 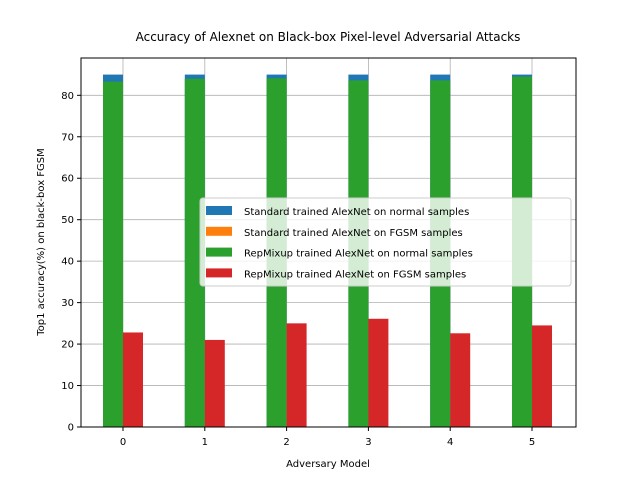 What do you see at coordinates (327, 437) in the screenshot?
I see `x-axis-ticks: 0 1 2 3 4 5` at bounding box center [327, 437].